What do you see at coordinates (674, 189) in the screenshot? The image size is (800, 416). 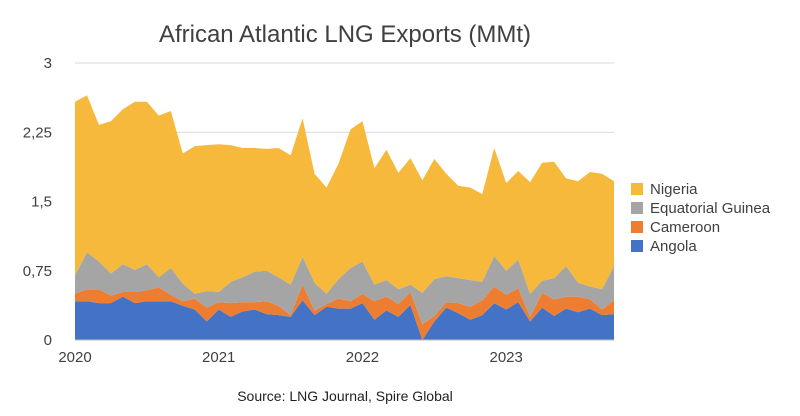 I see `legend-label-nigeria: Nigeria` at bounding box center [674, 189].